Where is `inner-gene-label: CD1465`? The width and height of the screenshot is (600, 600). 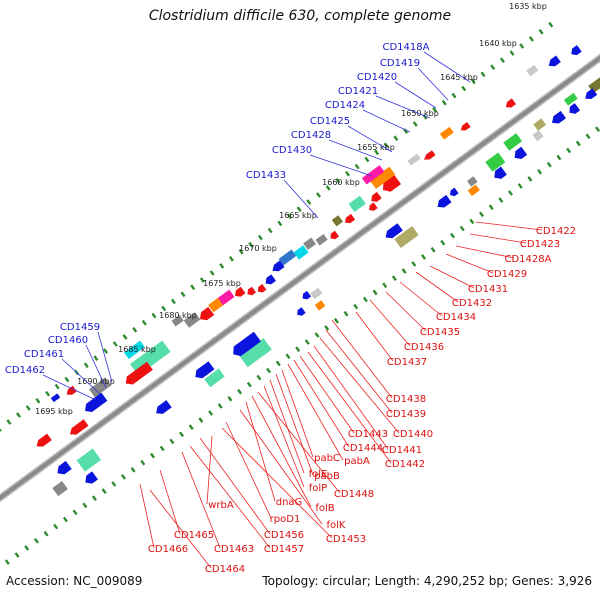
inner-gene-label: CD1465 is located at coordinates (194, 535).